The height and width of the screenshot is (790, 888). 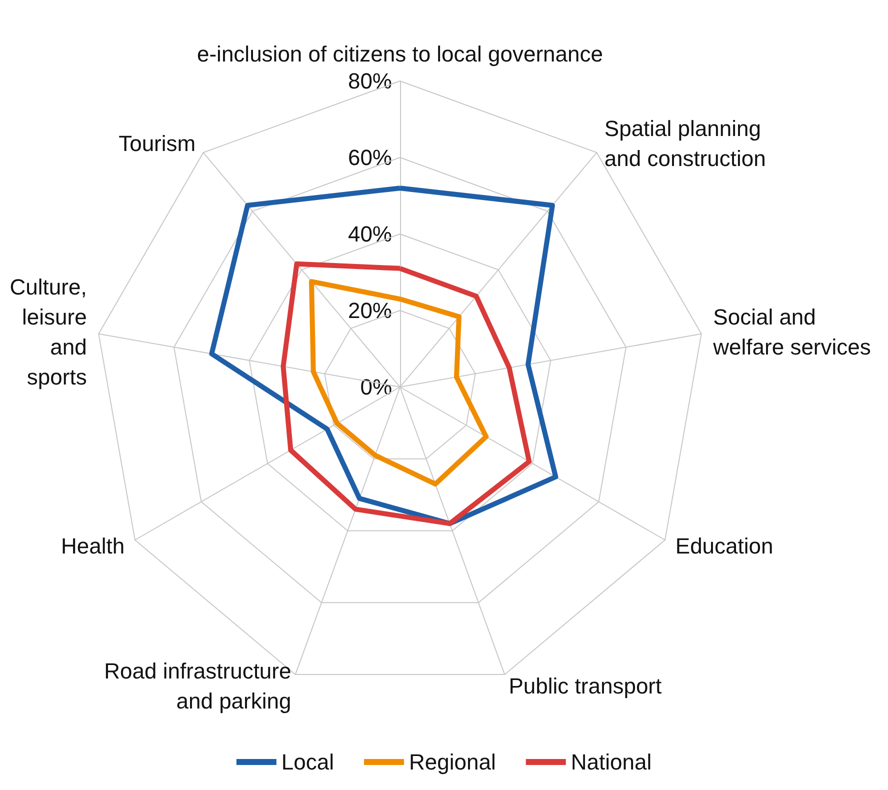 I want to click on spoke-label: Tourism, so click(x=157, y=143).